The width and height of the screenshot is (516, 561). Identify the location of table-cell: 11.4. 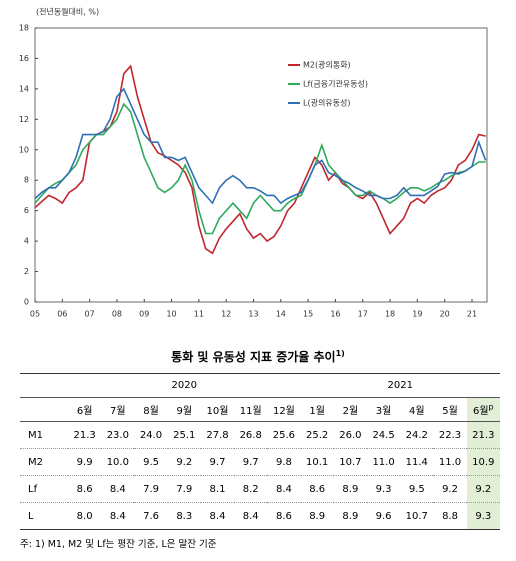
(417, 462).